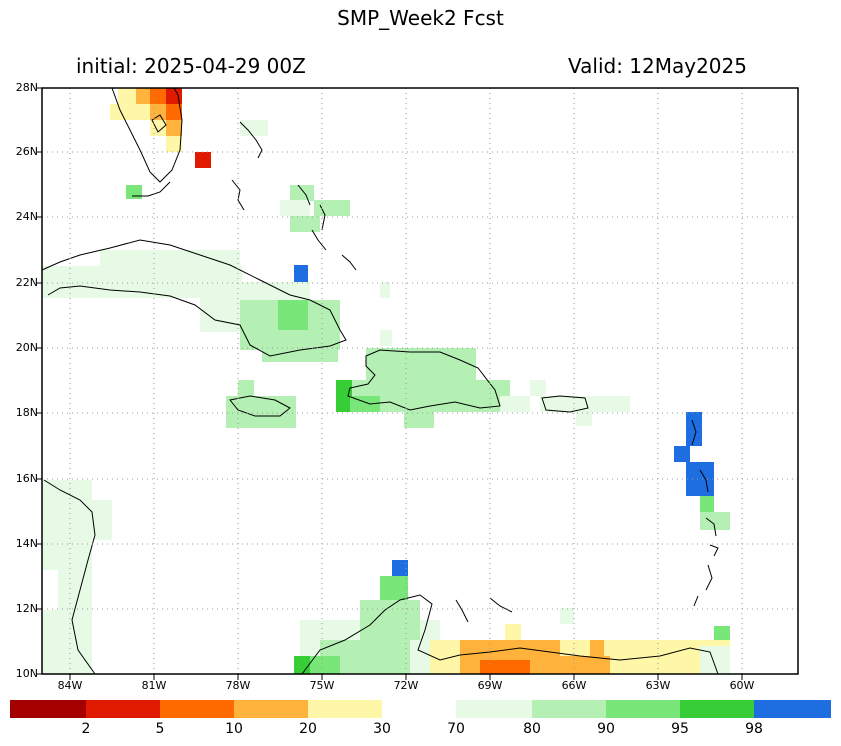  What do you see at coordinates (70, 685) in the screenshot?
I see `lon-label: 84W` at bounding box center [70, 685].